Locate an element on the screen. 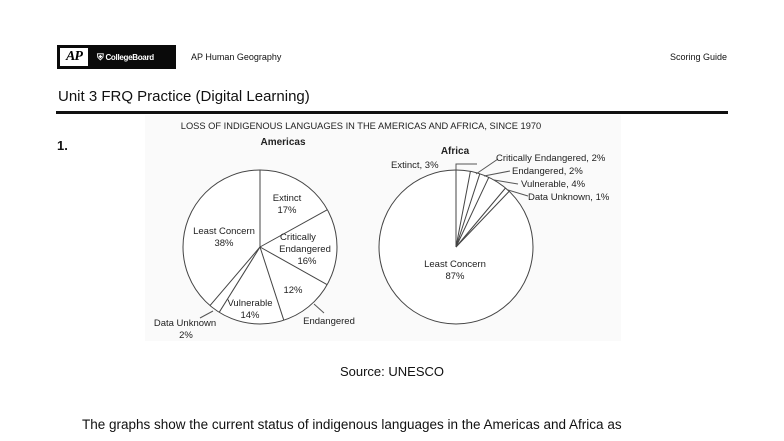 The image size is (784, 441). americas-endangered-label: Endangered is located at coordinates (329, 321).